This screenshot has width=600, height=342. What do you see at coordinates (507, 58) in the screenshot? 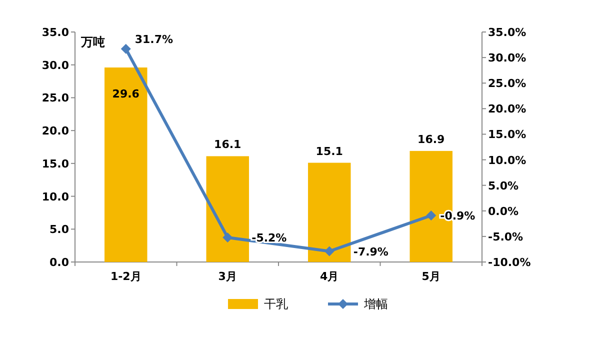
I see `y2-tick-label: 30.0%` at bounding box center [507, 58].